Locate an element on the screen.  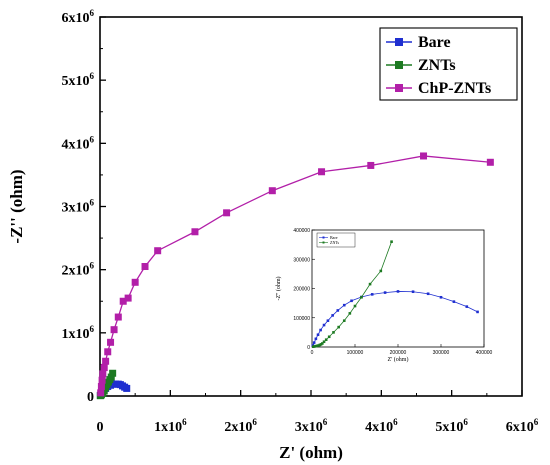
inset-x-axis-title: Z' (ohm) is located at coordinates (398, 359).